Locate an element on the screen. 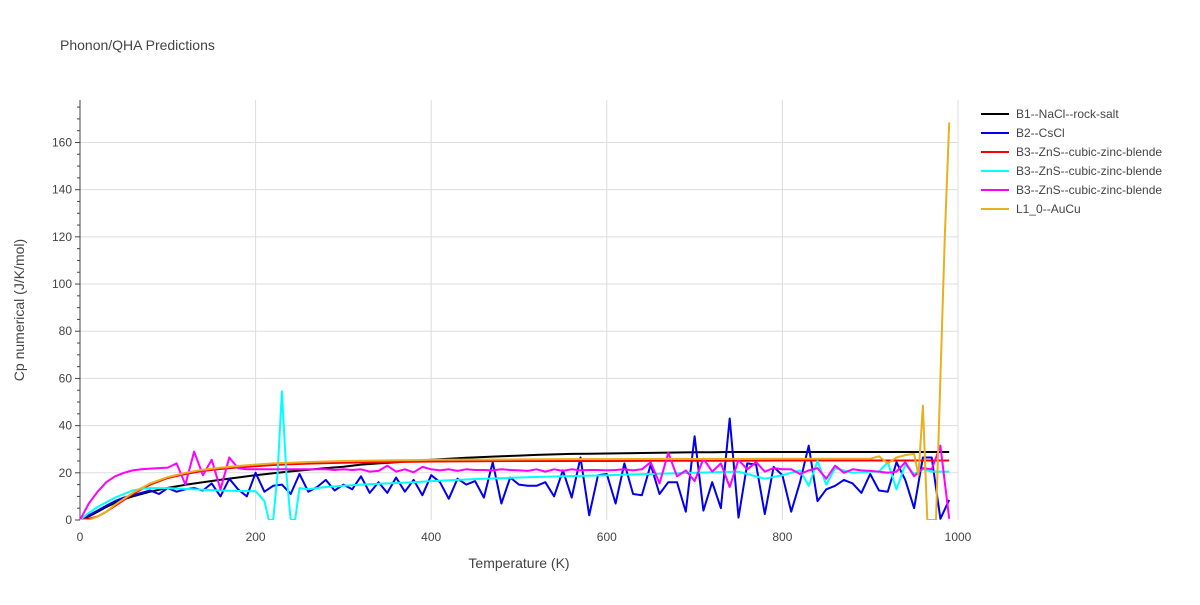 The height and width of the screenshot is (605, 1200). y-tick-label: 160 is located at coordinates (62, 142).